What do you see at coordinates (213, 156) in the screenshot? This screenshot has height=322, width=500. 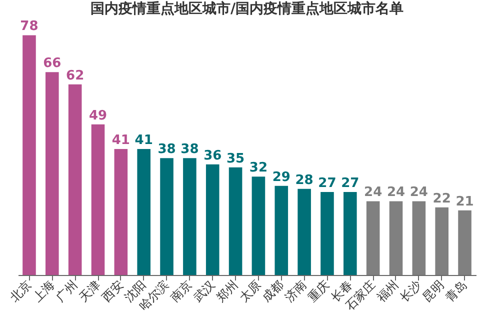 I see `data-label: 36` at bounding box center [213, 156].